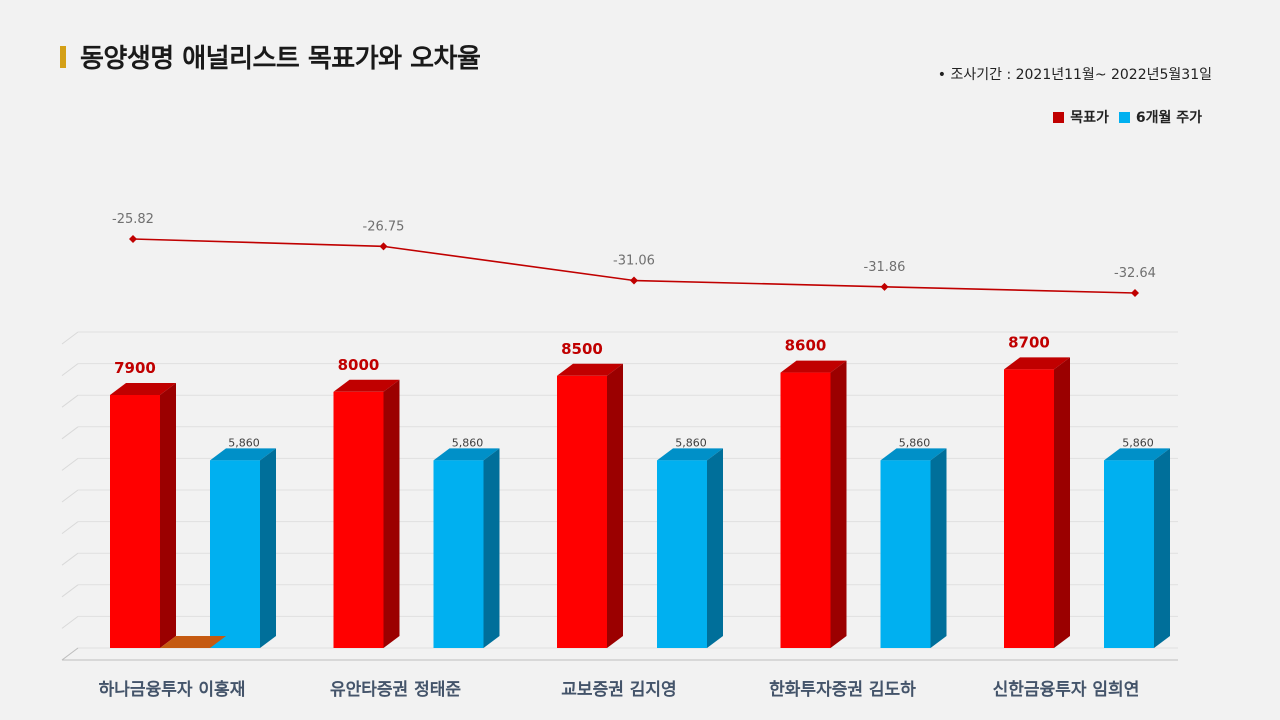 This screenshot has width=1280, height=720. What do you see at coordinates (634, 260) in the screenshot?
I see `error-rate-label: -31.06` at bounding box center [634, 260].